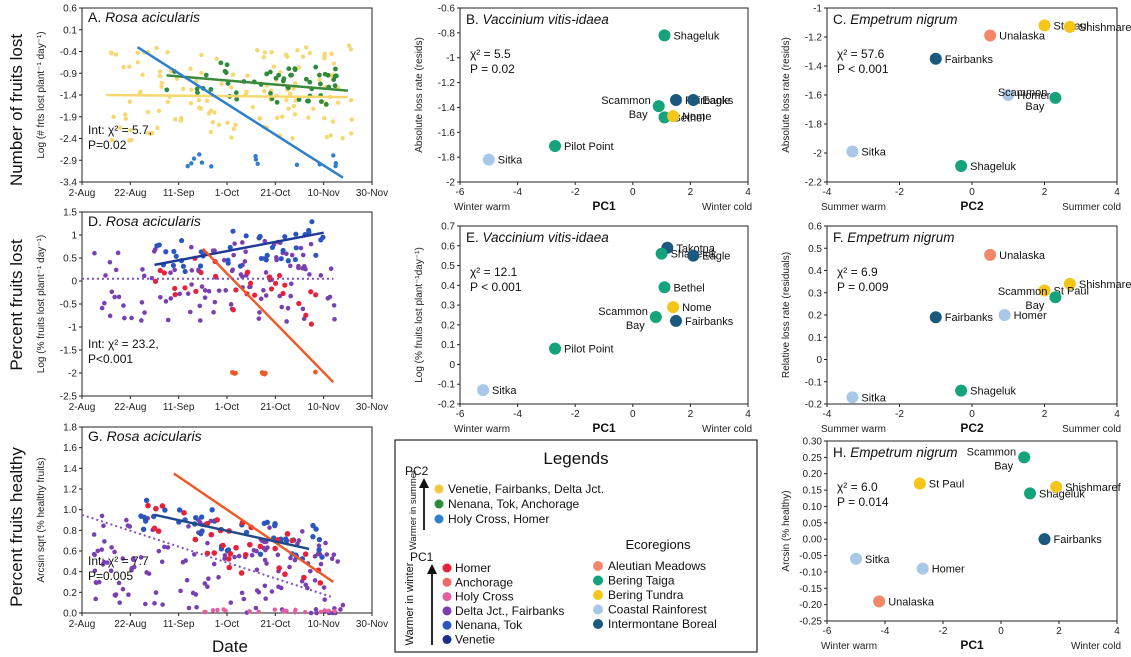 The image size is (1131, 657). I want to click on x-tick-label-B: -6, so click(460, 192).